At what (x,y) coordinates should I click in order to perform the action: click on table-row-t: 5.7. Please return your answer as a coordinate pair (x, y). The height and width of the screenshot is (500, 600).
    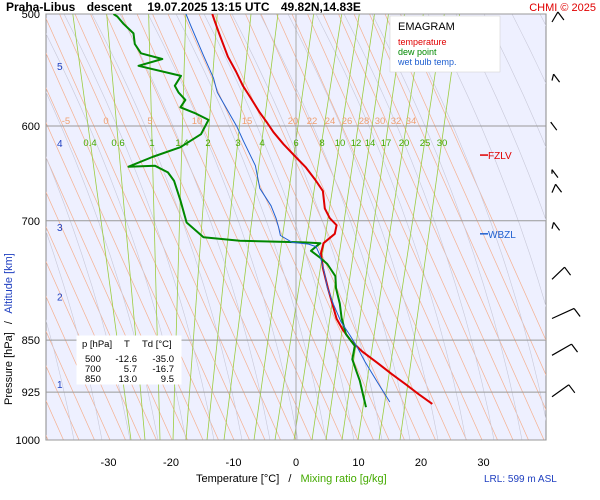
    Looking at the image, I should click on (130, 369).